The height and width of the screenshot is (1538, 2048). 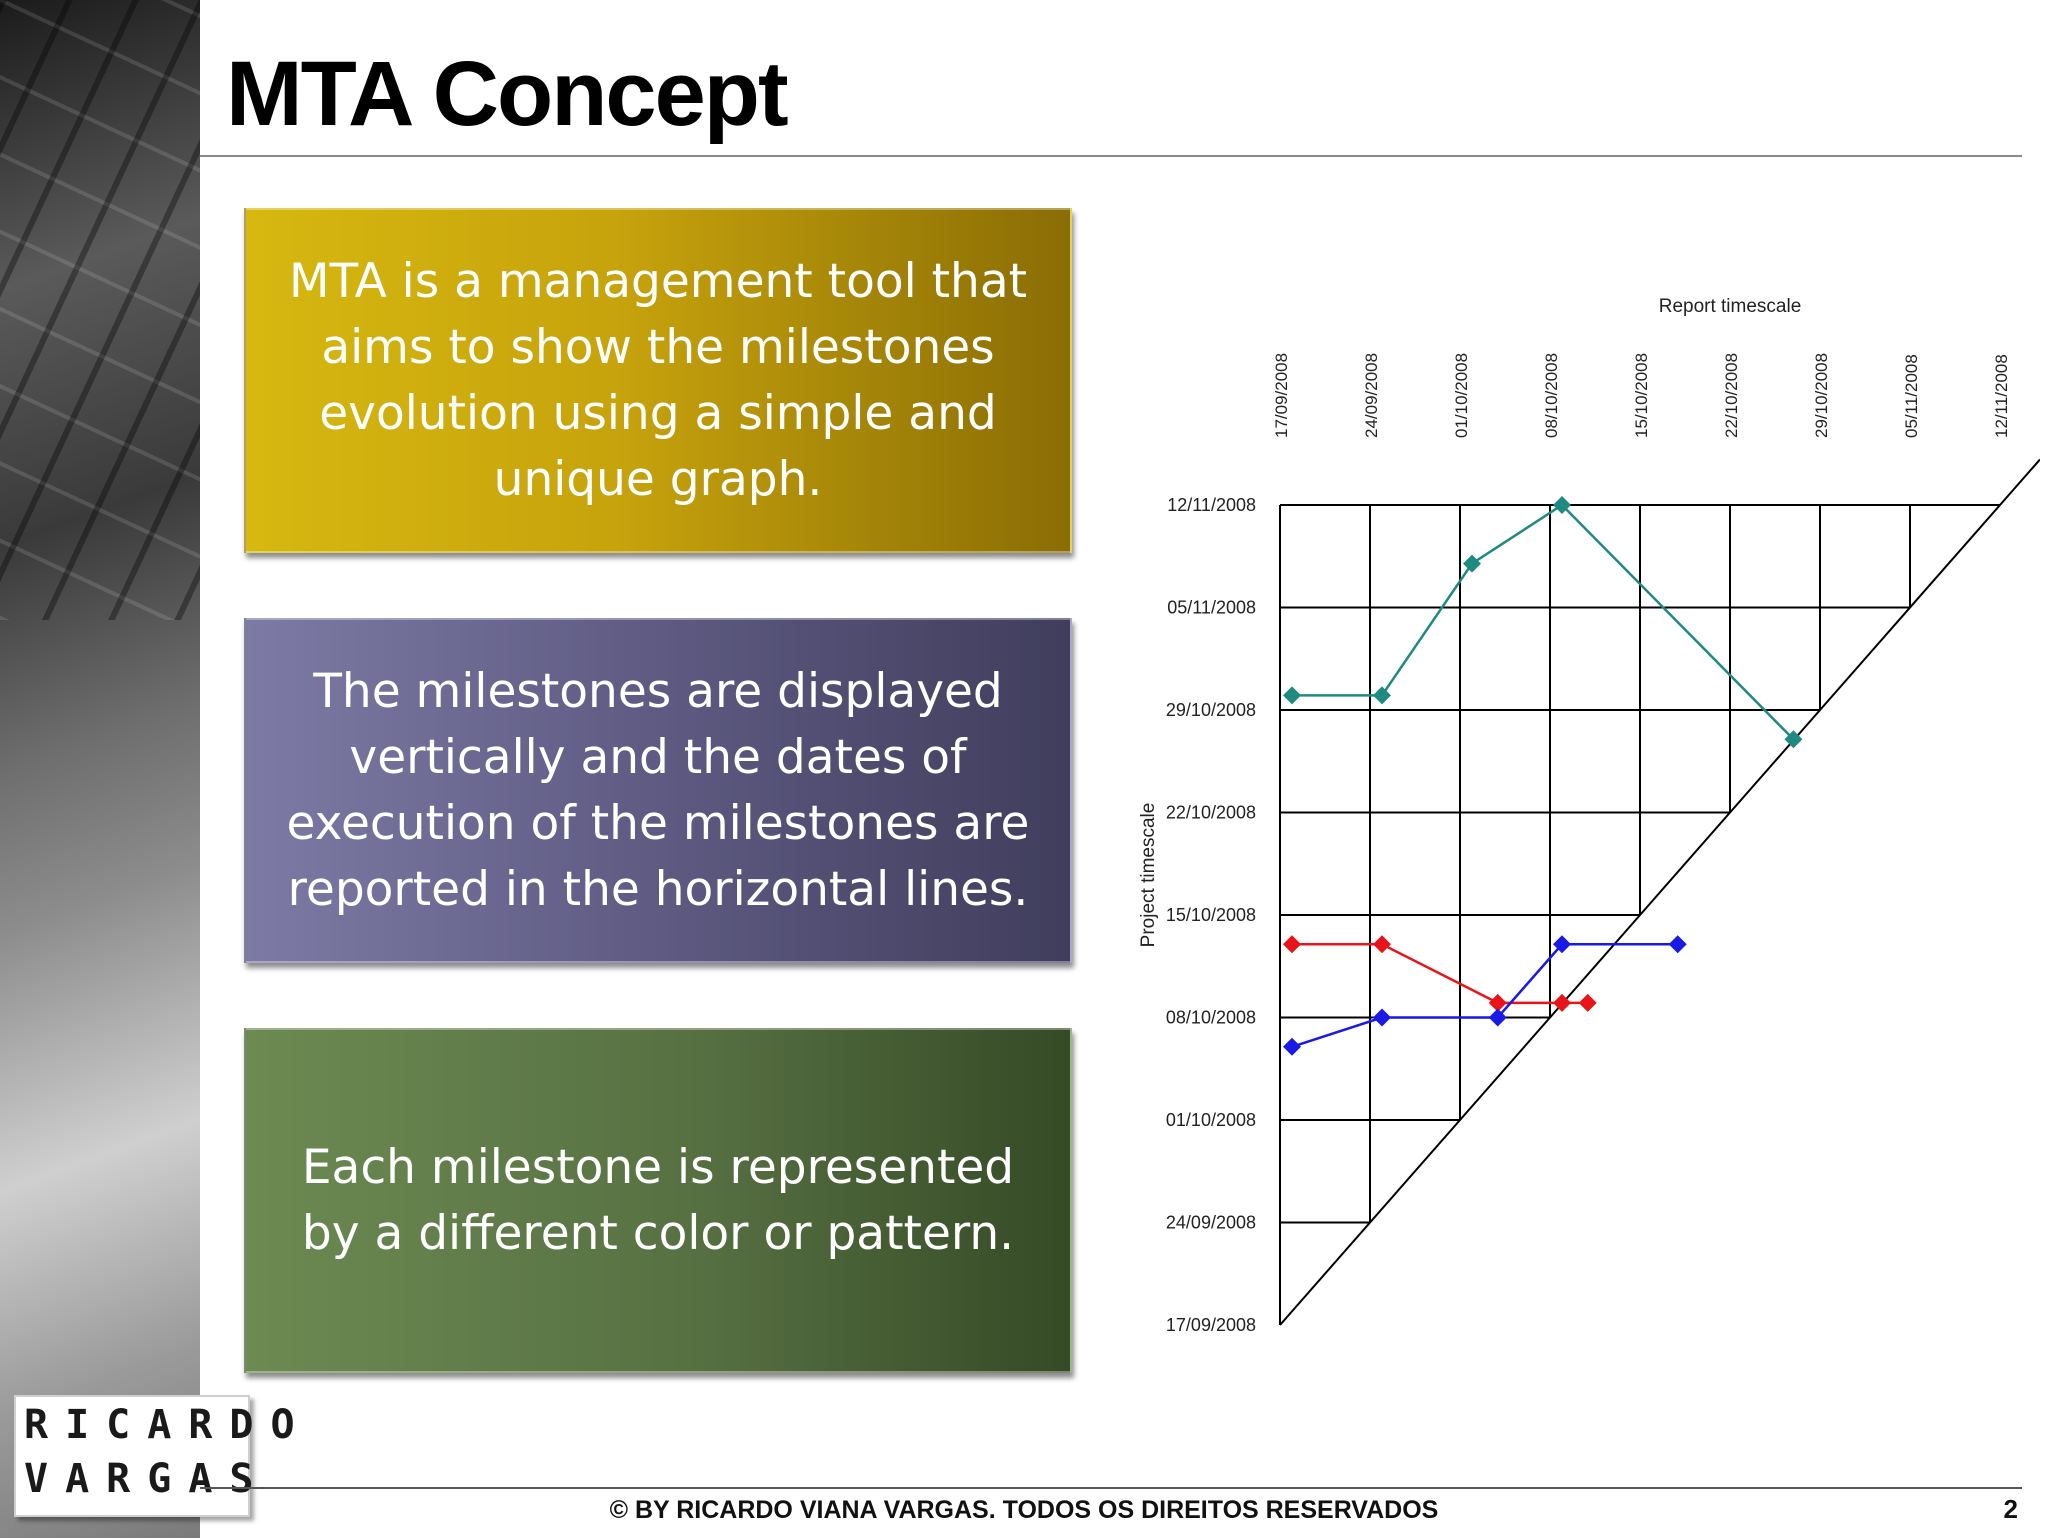 What do you see at coordinates (2001, 396) in the screenshot?
I see `x-tick-label: 12/11/2008` at bounding box center [2001, 396].